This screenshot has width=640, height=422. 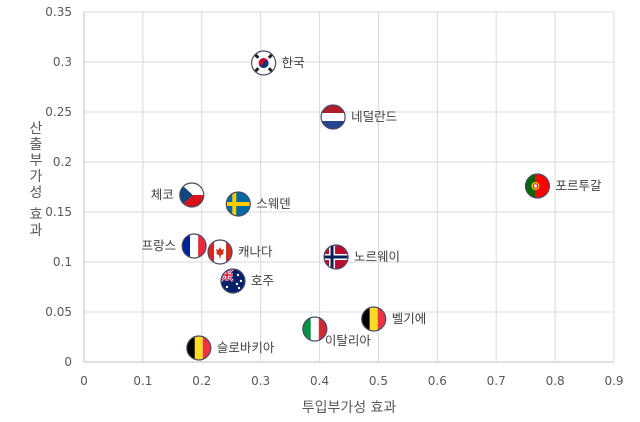 What do you see at coordinates (178, 195) in the screenshot?
I see `data-point: 체코` at bounding box center [178, 195].